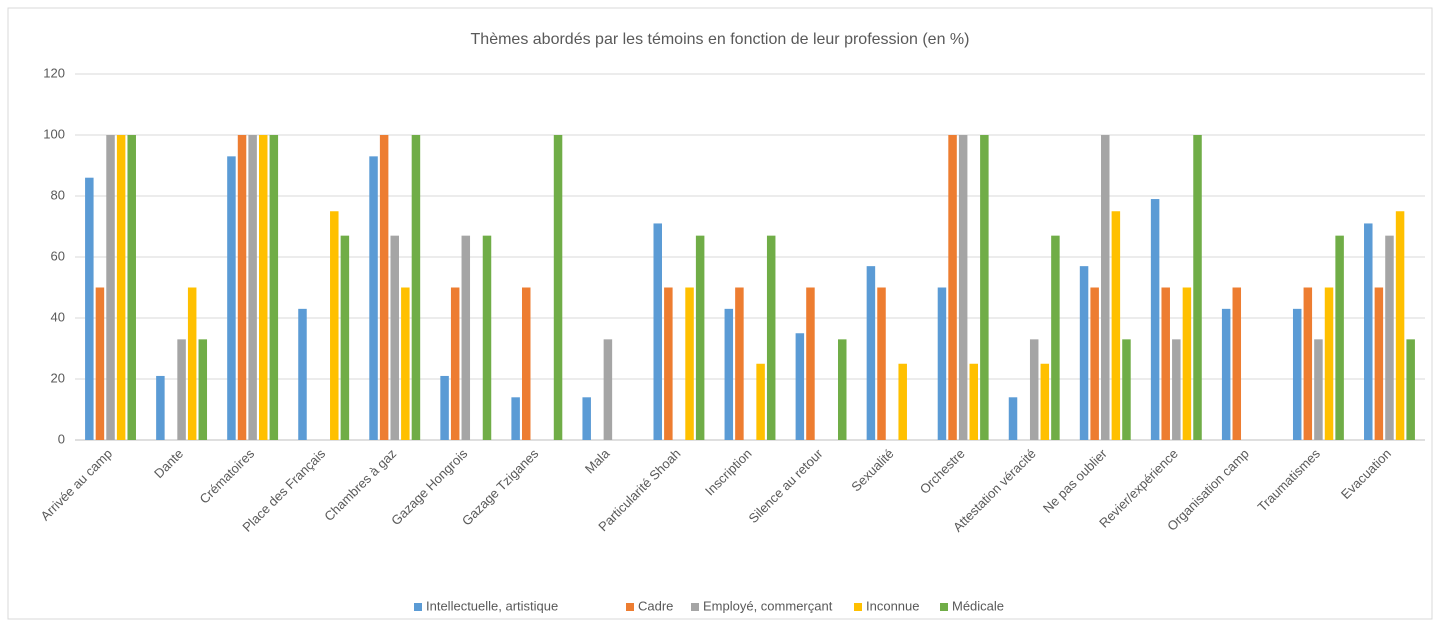 The height and width of the screenshot is (632, 1440). What do you see at coordinates (54, 72) in the screenshot?
I see `y-tick-label: 120` at bounding box center [54, 72].